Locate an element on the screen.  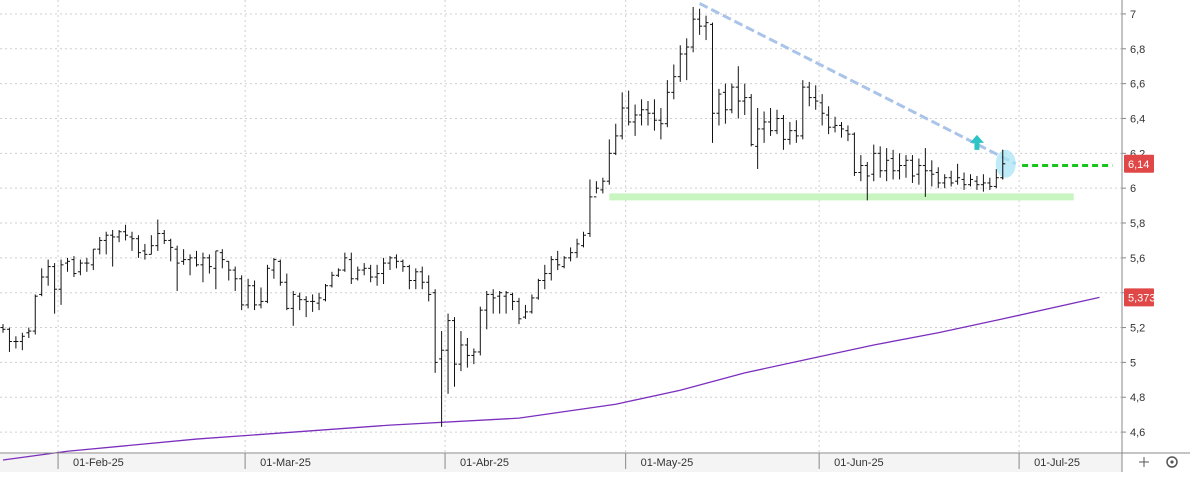
support-zone is located at coordinates (841, 197).